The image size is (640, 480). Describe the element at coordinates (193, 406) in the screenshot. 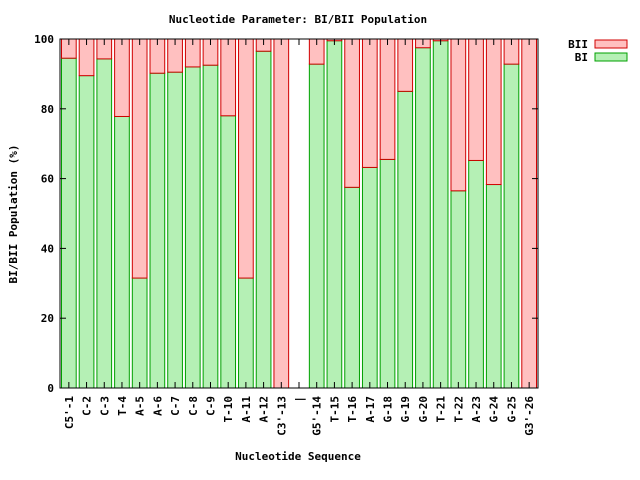

I see `x-tick-label-7: C-8` at that location.